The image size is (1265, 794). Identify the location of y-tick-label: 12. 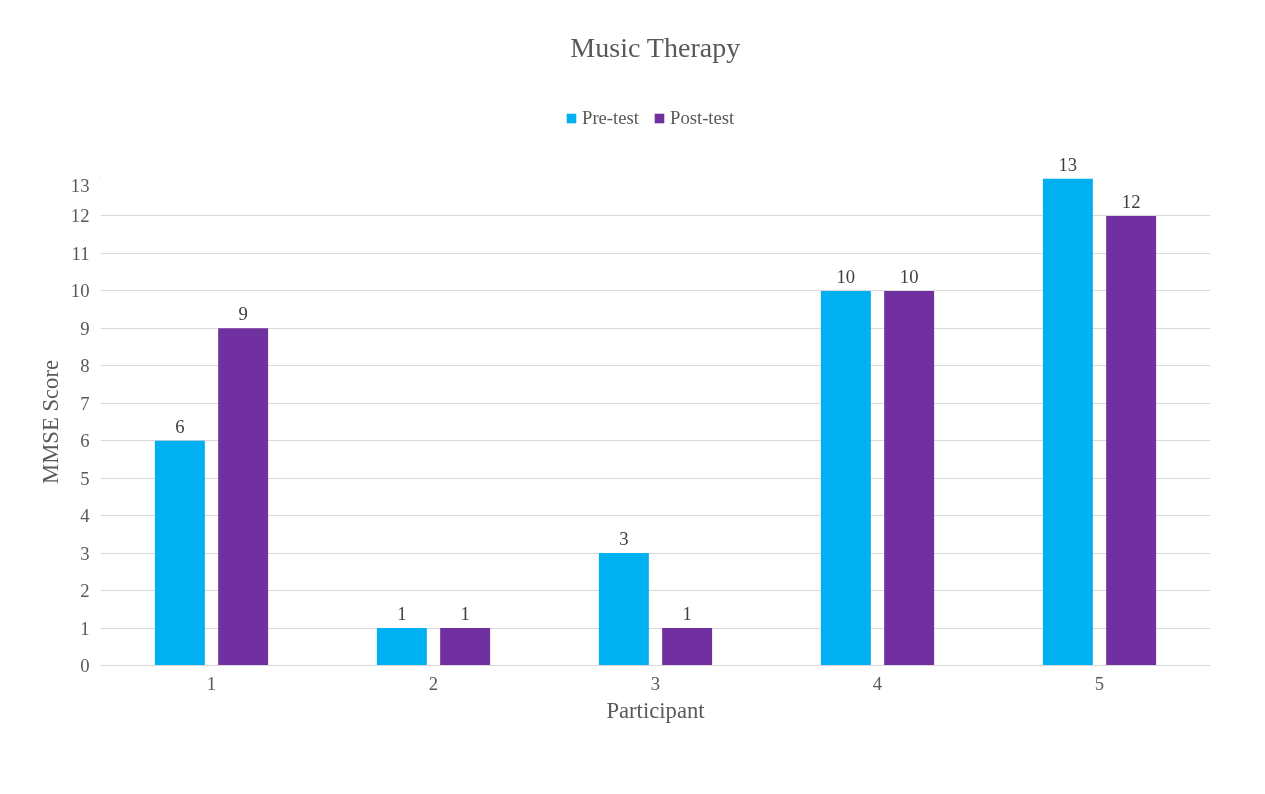
(80, 216).